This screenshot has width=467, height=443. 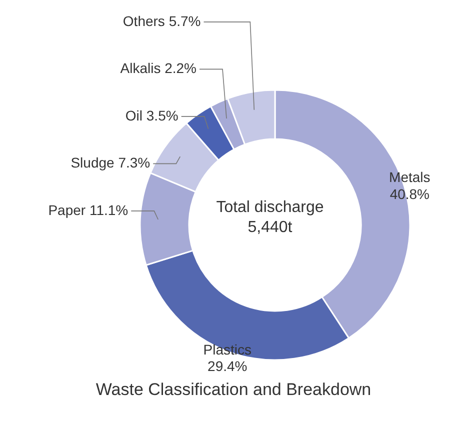 What do you see at coordinates (158, 68) in the screenshot?
I see `slice-label: Alkalis 2.2%` at bounding box center [158, 68].